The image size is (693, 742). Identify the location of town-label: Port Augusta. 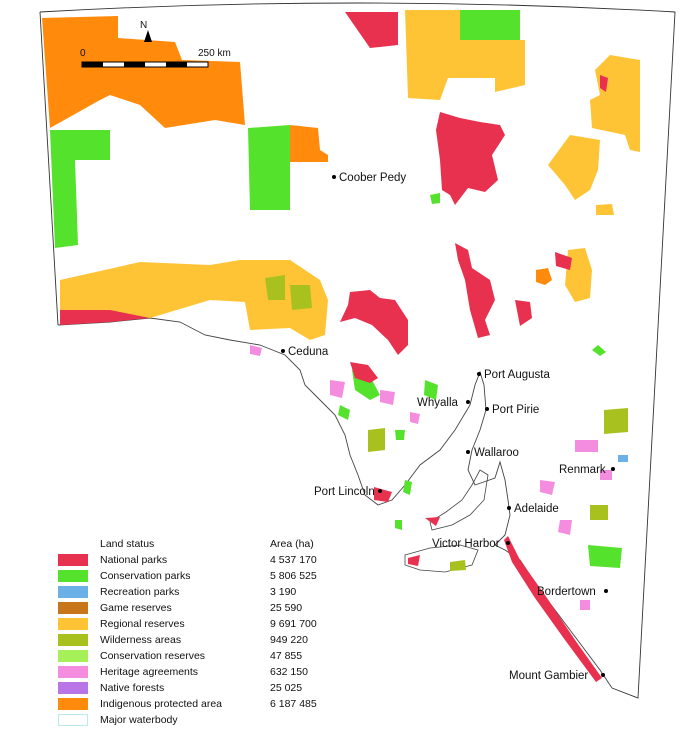
(517, 375).